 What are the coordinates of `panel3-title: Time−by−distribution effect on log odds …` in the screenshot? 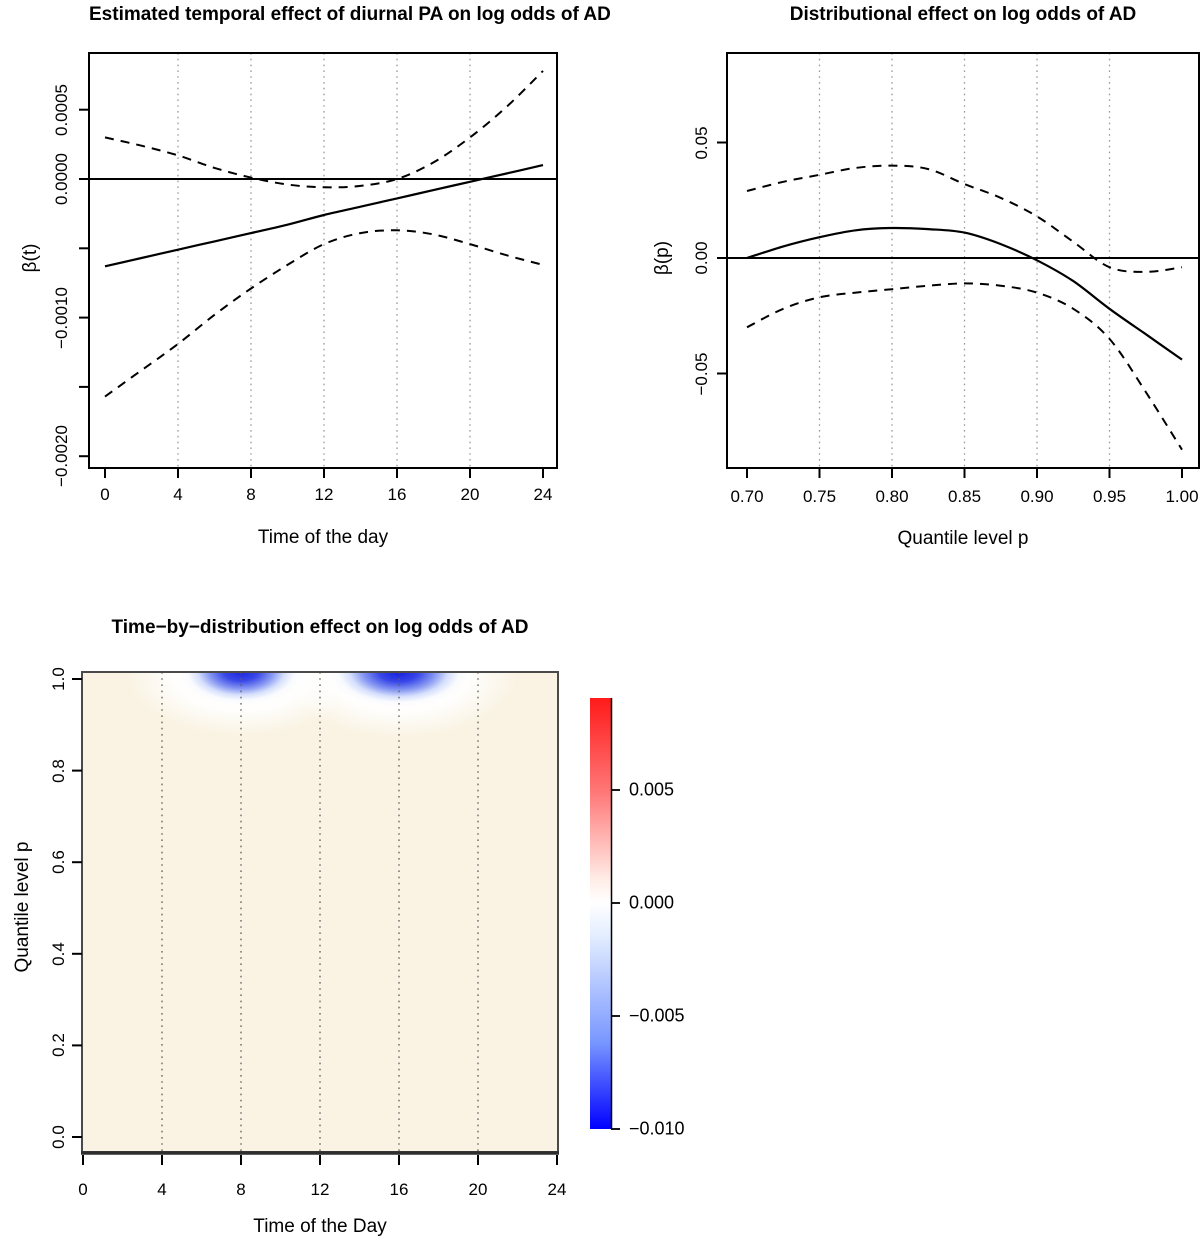 It's located at (320, 627).